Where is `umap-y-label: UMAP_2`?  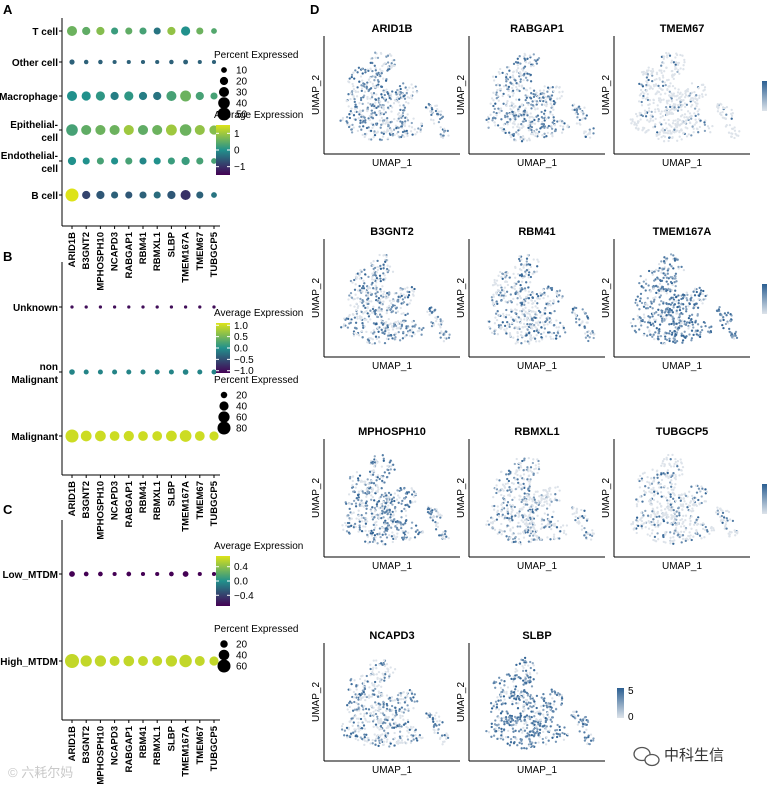 umap-y-label: UMAP_2 is located at coordinates (461, 298).